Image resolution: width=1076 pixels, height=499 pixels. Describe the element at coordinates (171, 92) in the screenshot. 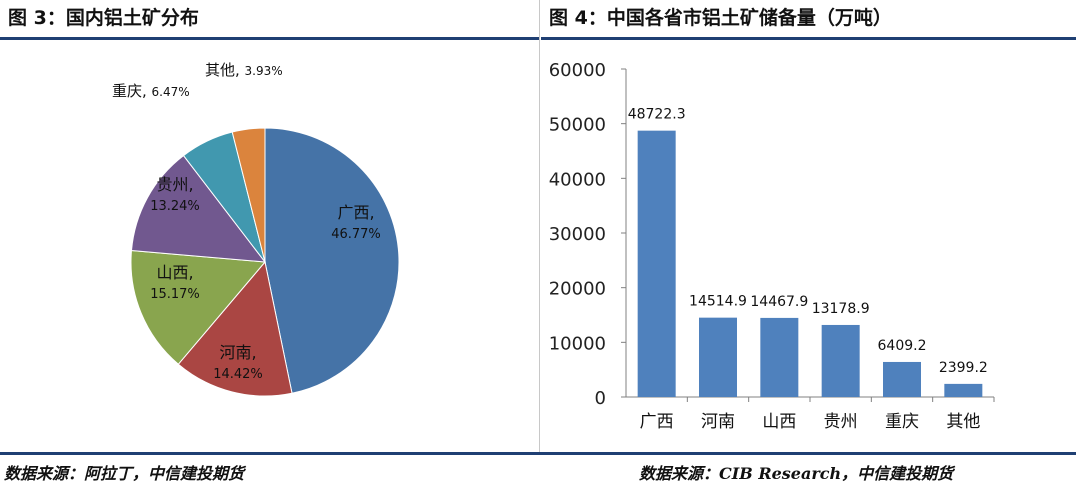

I see `pie-slice-percent: 6.47%` at that location.